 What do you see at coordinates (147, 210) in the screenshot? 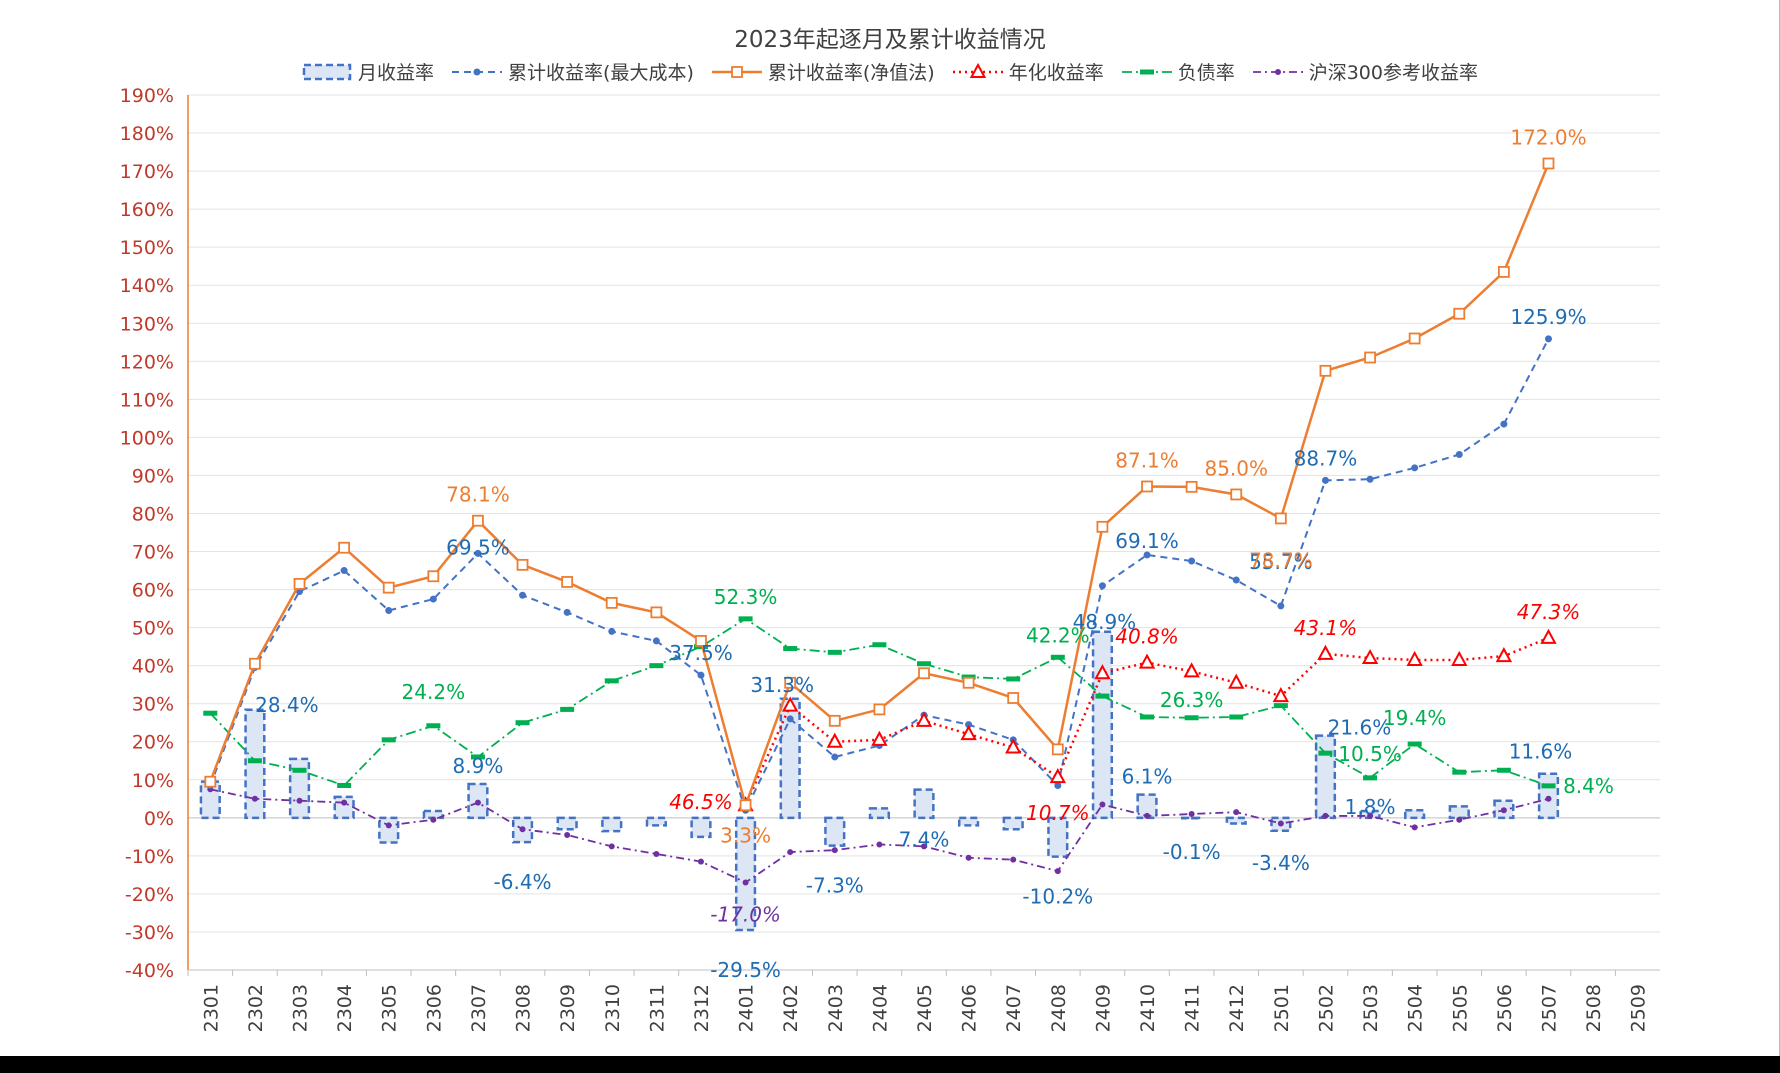
I see `y-tick-label: 160%` at bounding box center [147, 210].